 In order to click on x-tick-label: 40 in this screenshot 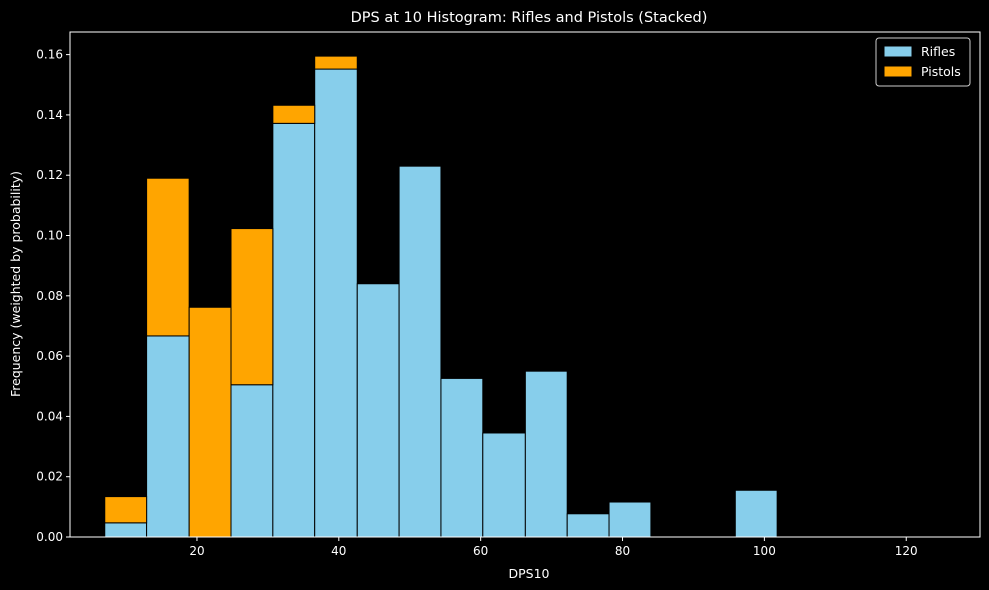, I will do `click(338, 551)`.